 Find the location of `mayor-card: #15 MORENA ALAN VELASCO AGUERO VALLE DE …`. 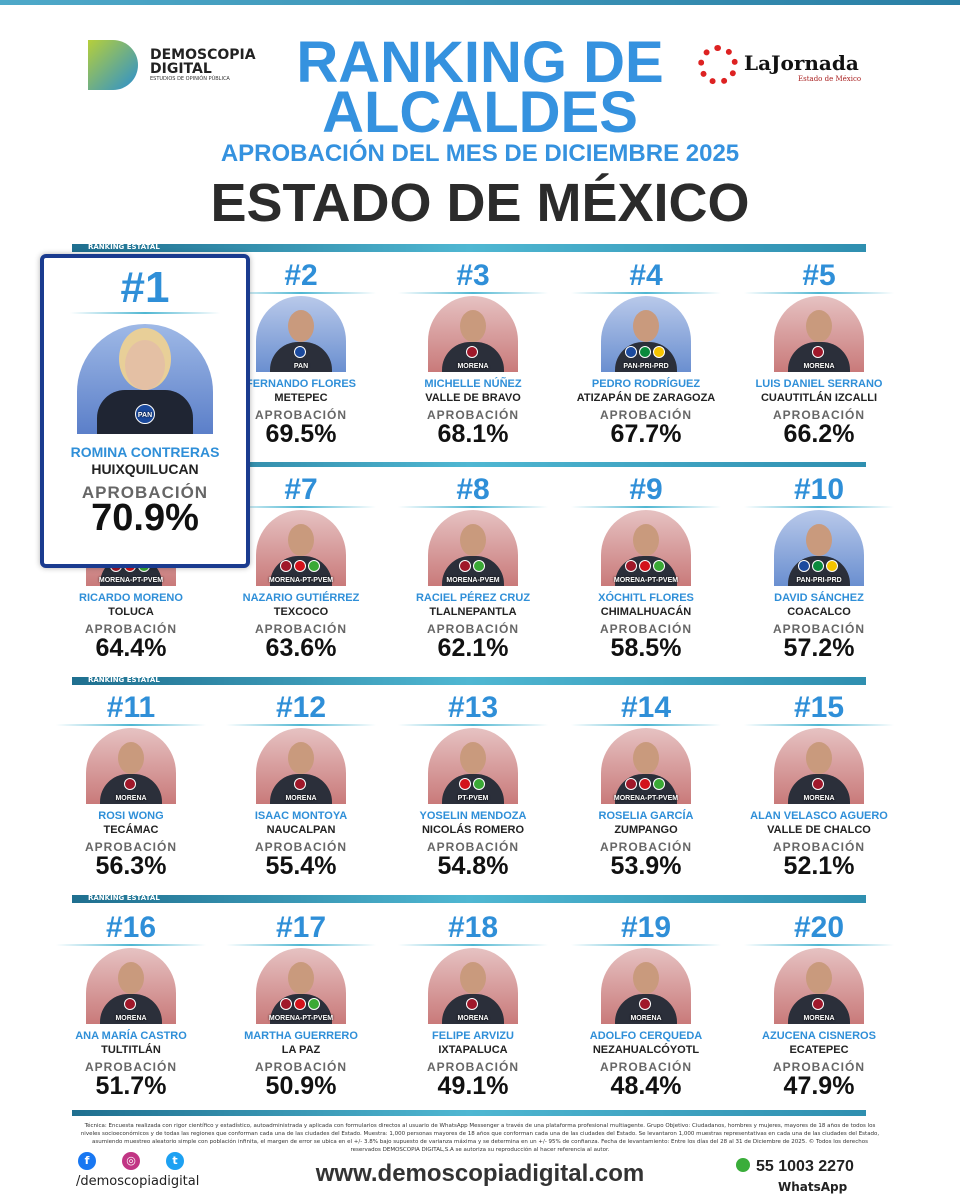

mayor-card: #15 MORENA ALAN VELASCO AGUERO VALLE DE … is located at coordinates (819, 785).